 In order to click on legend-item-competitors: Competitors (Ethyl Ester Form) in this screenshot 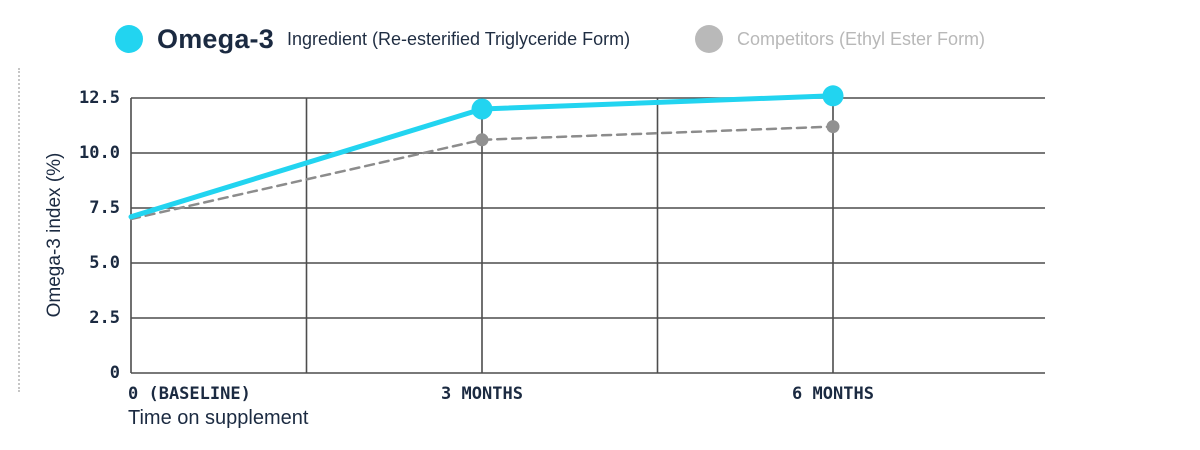, I will do `click(840, 39)`.